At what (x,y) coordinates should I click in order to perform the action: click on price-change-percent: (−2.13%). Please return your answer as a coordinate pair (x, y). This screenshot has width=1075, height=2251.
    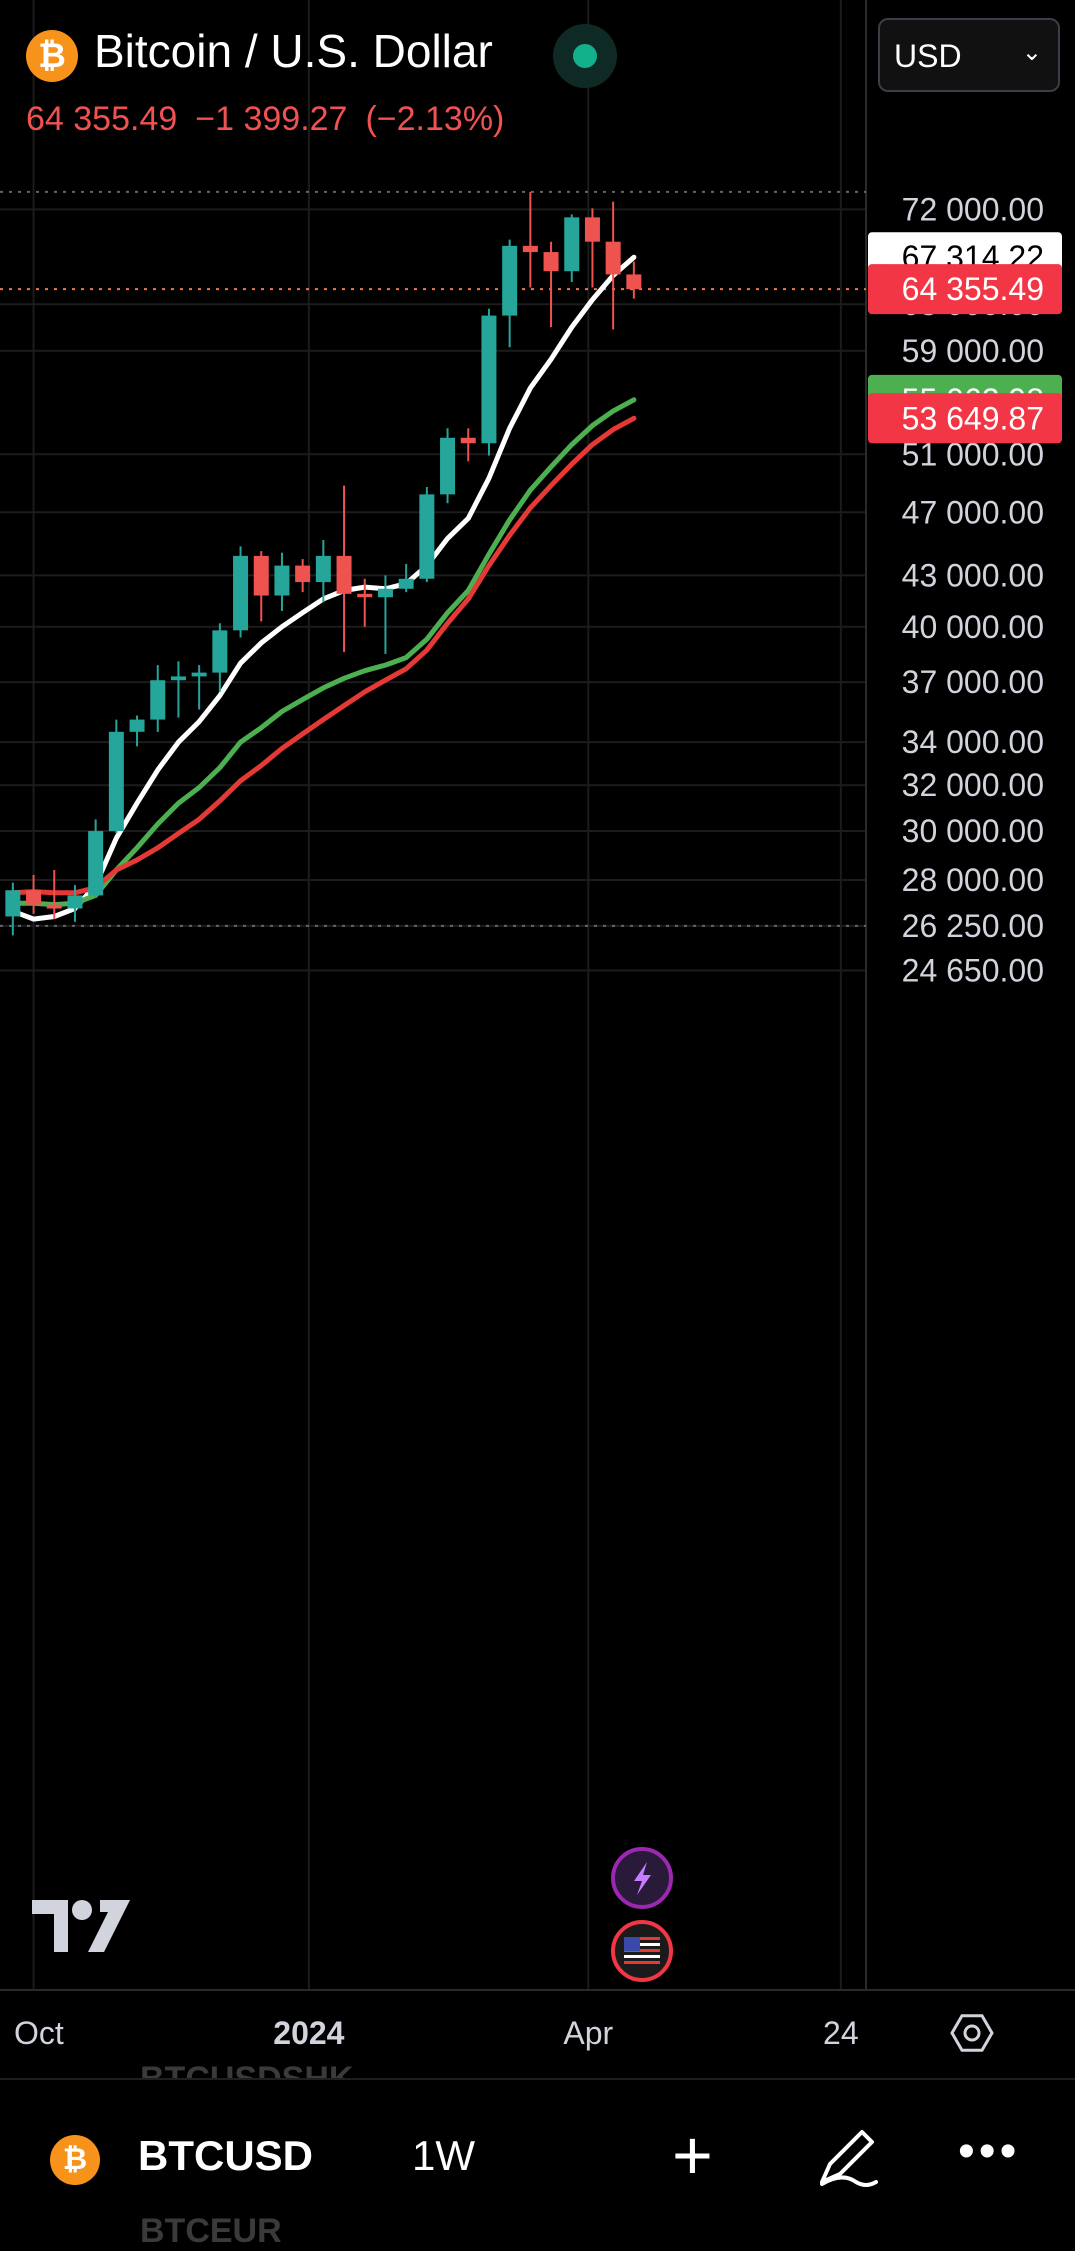
    Looking at the image, I should click on (435, 119).